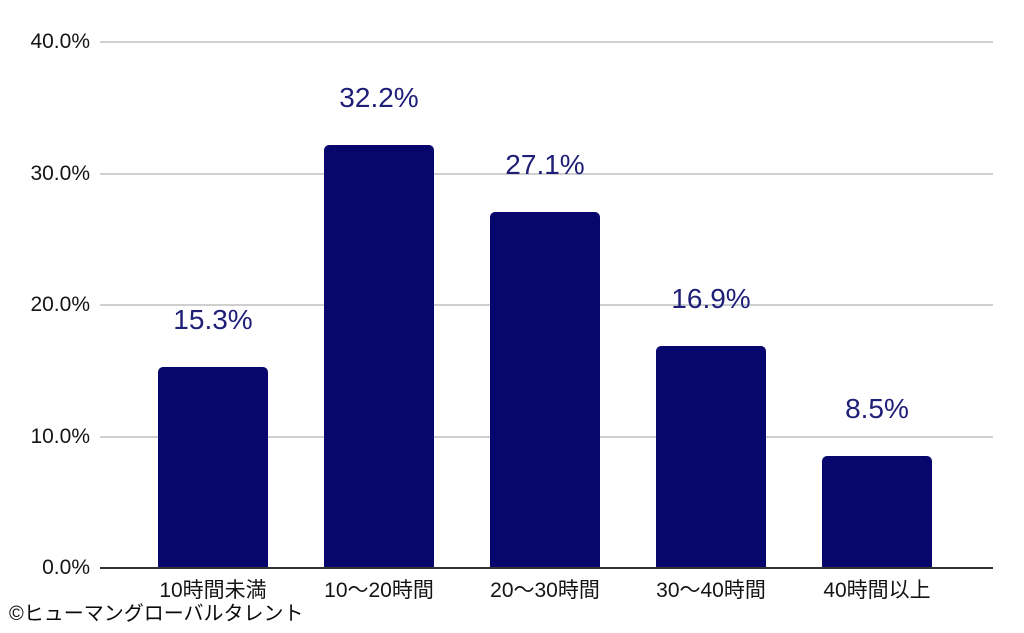  What do you see at coordinates (213, 590) in the screenshot?
I see `x-axis-category-label: 10時間未満` at bounding box center [213, 590].